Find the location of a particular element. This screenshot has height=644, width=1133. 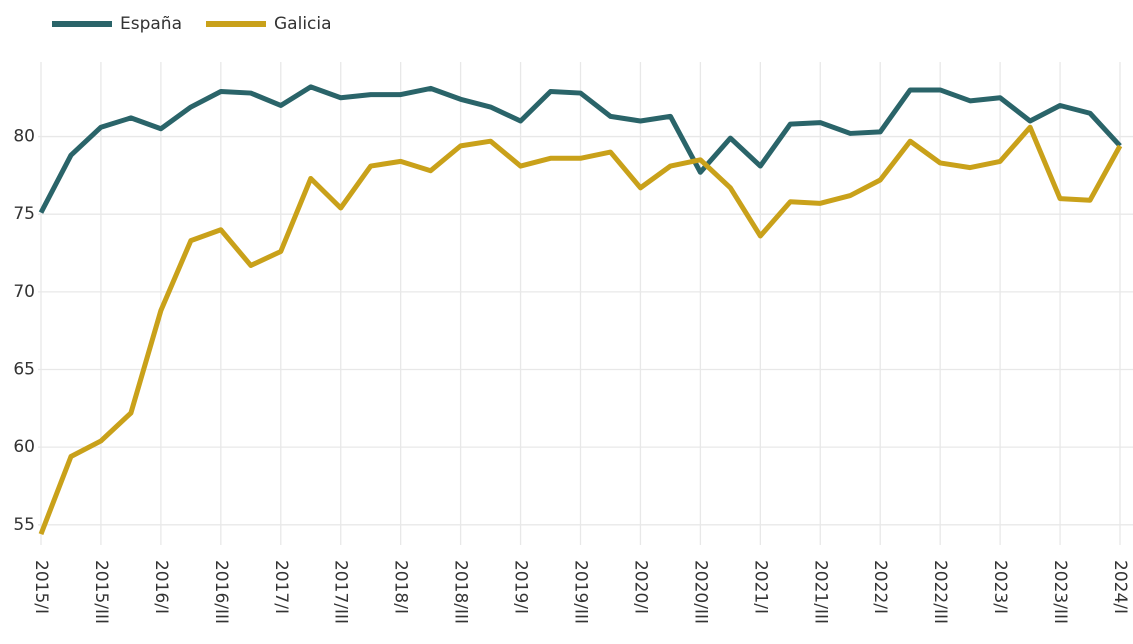

x-tick-label: 2021/I is located at coordinates (760, 587).